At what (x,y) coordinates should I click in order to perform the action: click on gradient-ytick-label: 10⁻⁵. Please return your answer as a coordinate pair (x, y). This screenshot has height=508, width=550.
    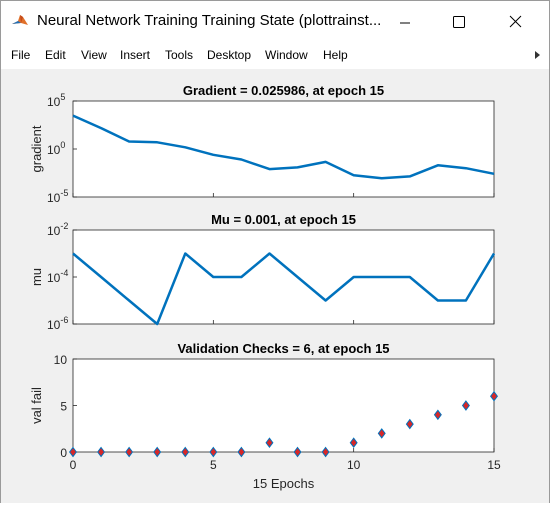
    Looking at the image, I should click on (57, 196).